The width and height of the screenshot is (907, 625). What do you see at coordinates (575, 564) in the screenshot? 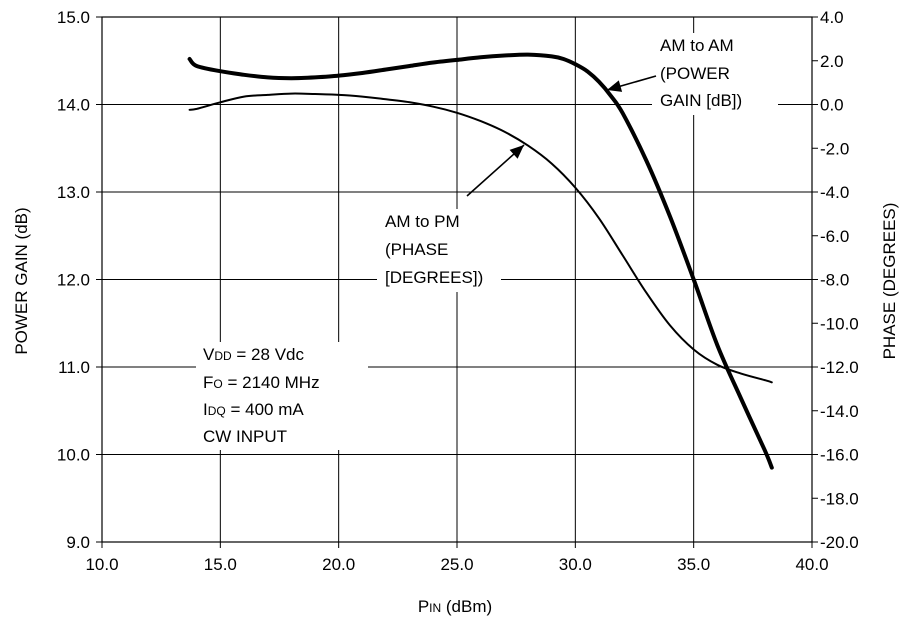
I see `x-tick-label: 30.0` at bounding box center [575, 564].